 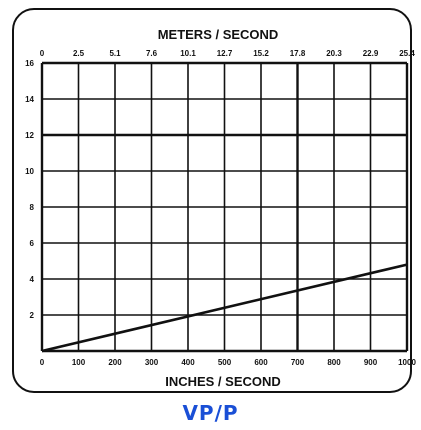 What do you see at coordinates (334, 53) in the screenshot?
I see `x-top-tick-label: 20.3` at bounding box center [334, 53].